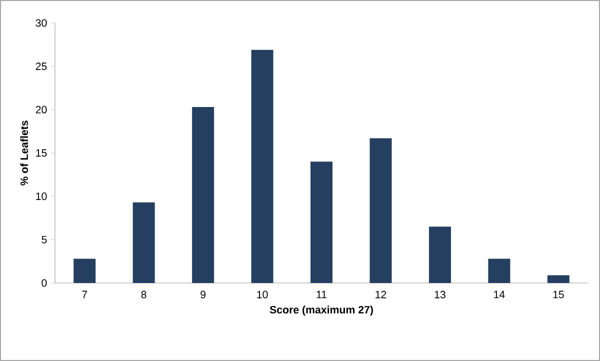  Describe the element at coordinates (262, 294) in the screenshot. I see `x-tick-label: 10` at that location.